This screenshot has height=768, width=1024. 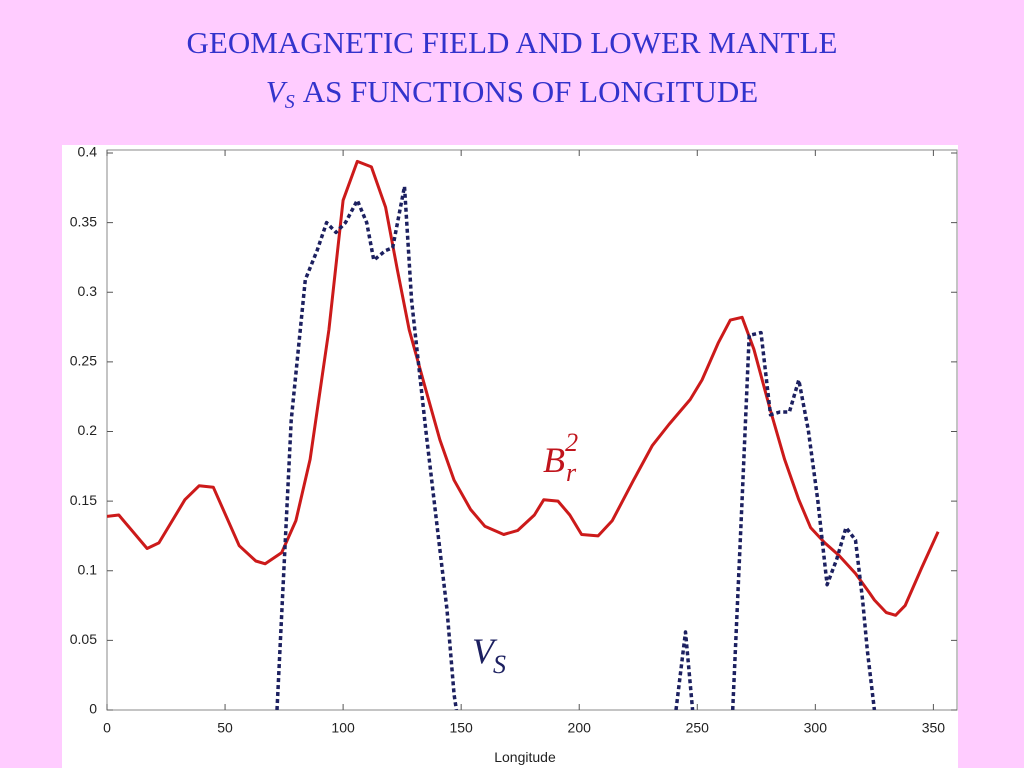 What do you see at coordinates (698, 728) in the screenshot?
I see `x-tick-label: 250` at bounding box center [698, 728].